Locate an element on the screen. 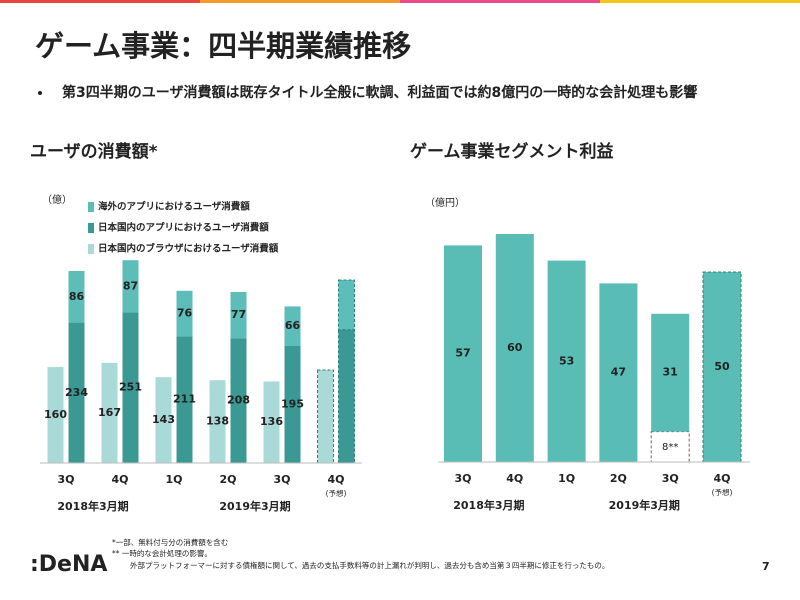 This screenshot has width=800, height=600. slide-title: ゲーム事業：四半期業績推移 is located at coordinates (223, 46).